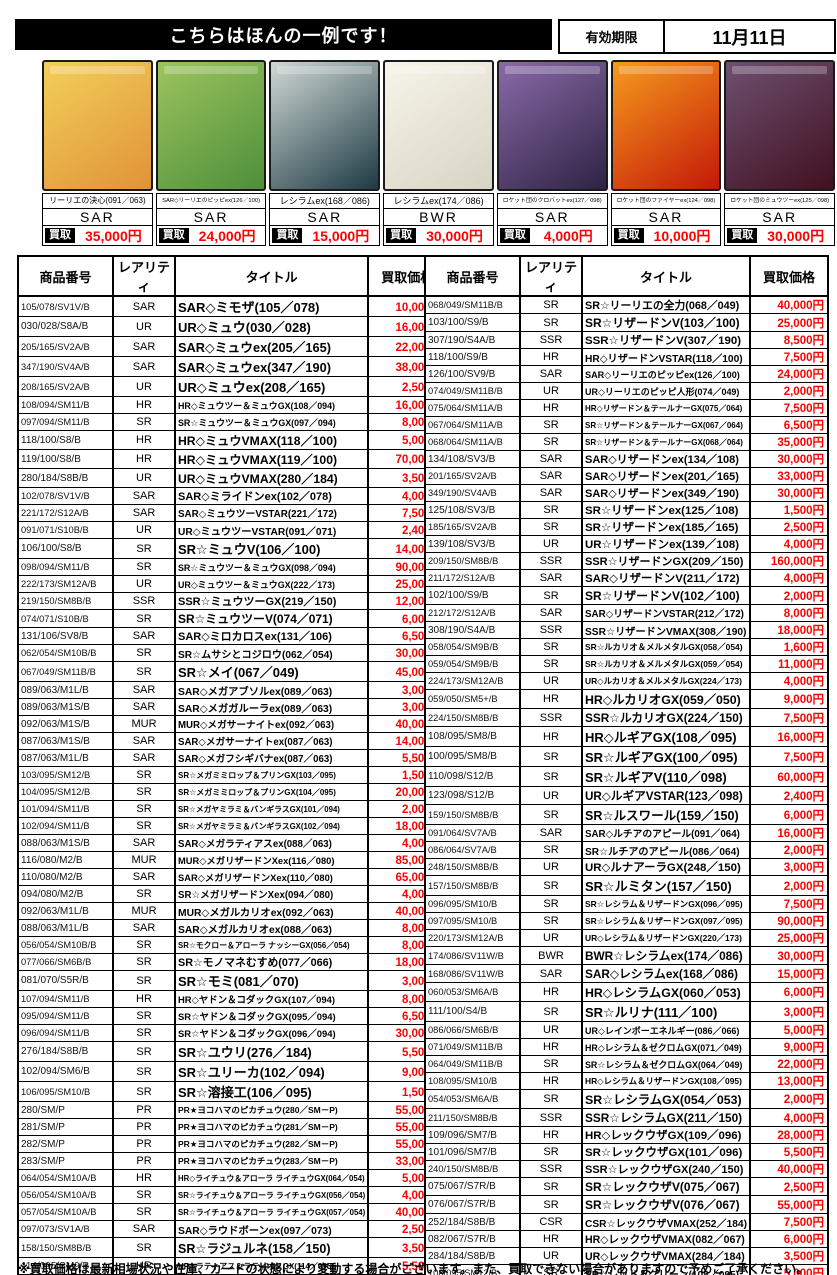 This screenshot has height=1275, width=837. Describe the element at coordinates (325, 219) in the screenshot. I see `card-info-box: レシラムex(168／086) SAR 買取 15,000円` at that location.